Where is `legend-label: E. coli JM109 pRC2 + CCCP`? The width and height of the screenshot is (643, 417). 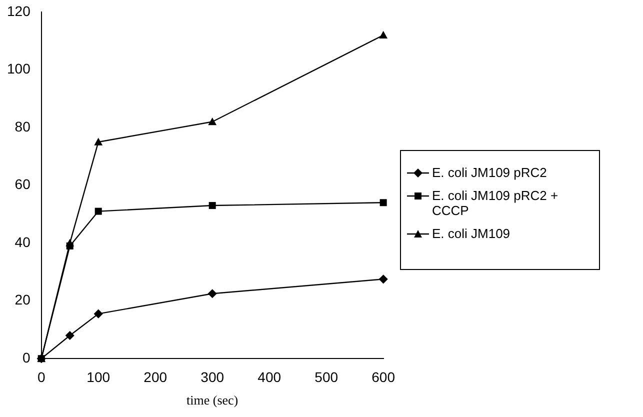
legend-label: E. coli JM109 pRC2 + CCCP is located at coordinates (496, 203).